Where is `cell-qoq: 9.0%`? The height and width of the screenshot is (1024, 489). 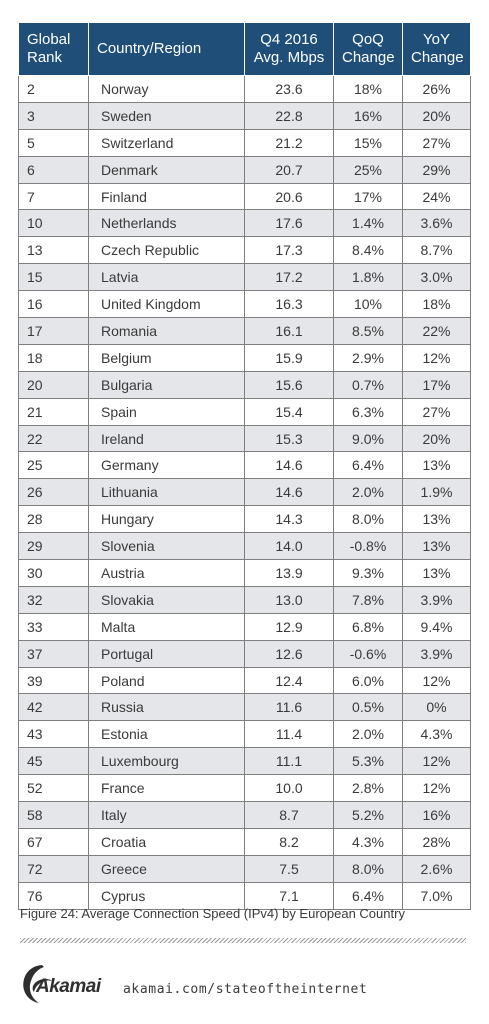
cell-qoq: 9.0% is located at coordinates (368, 438).